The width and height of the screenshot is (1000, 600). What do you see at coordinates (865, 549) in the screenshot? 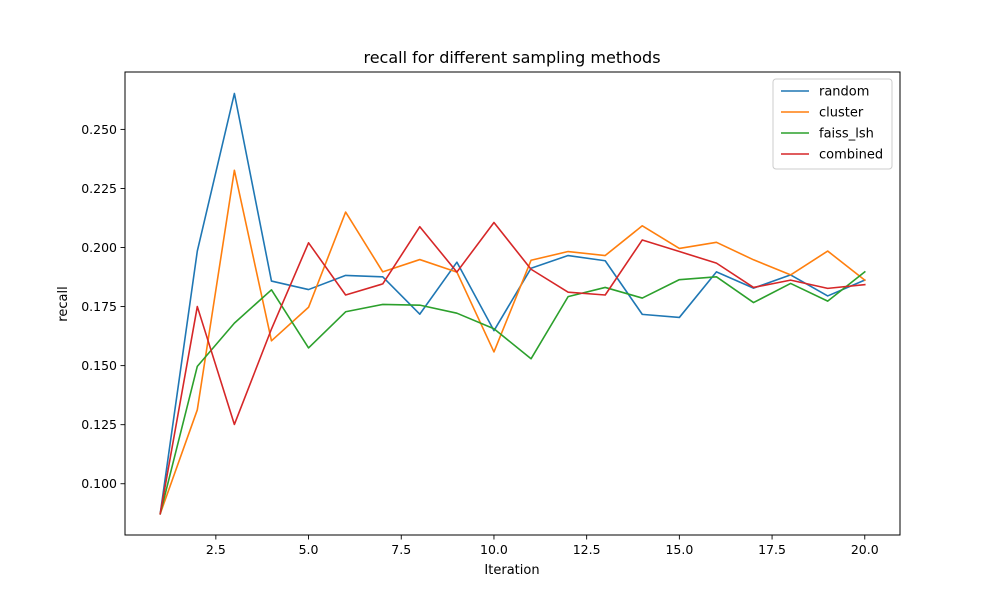
I see `x-tick-label: 20.0` at bounding box center [865, 549].